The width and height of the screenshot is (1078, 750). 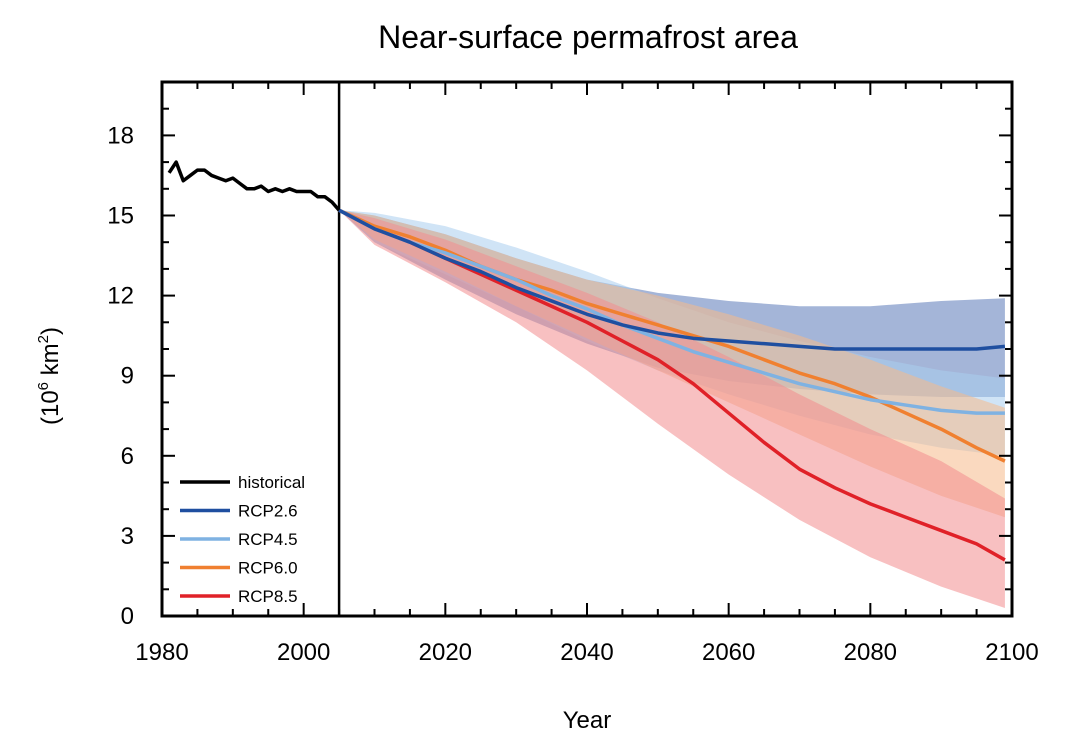 I want to click on line-historical, so click(x=254, y=186).